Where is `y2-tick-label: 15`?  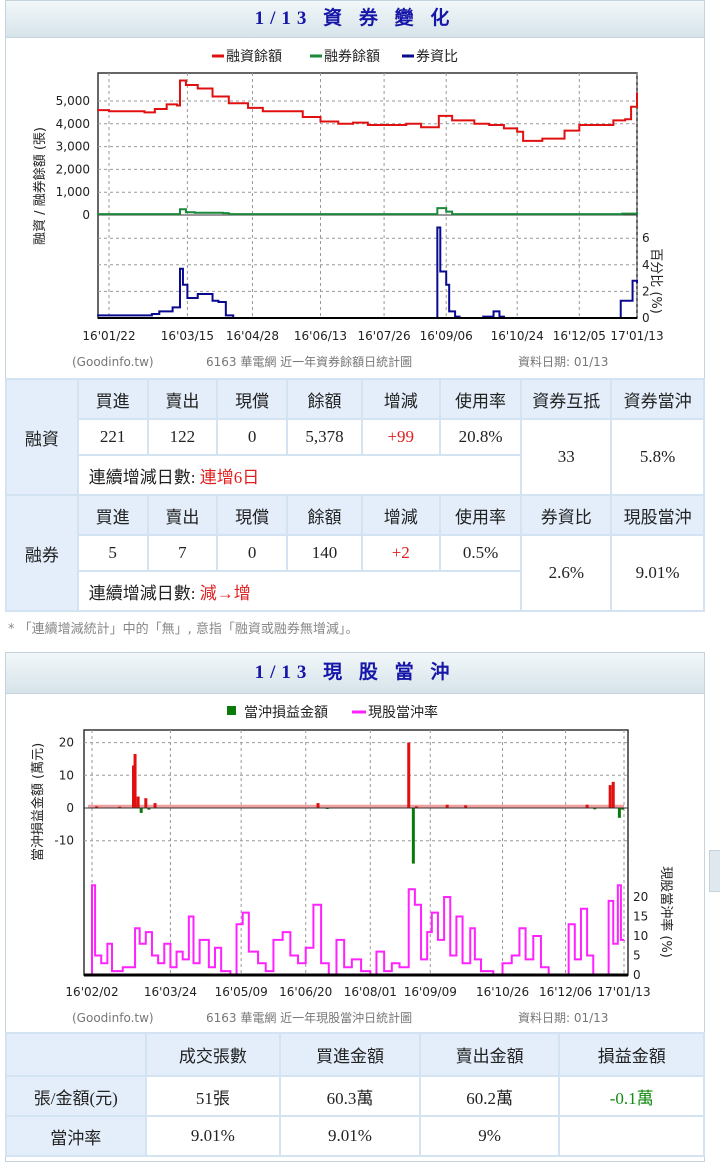 y2-tick-label: 15 is located at coordinates (640, 917).